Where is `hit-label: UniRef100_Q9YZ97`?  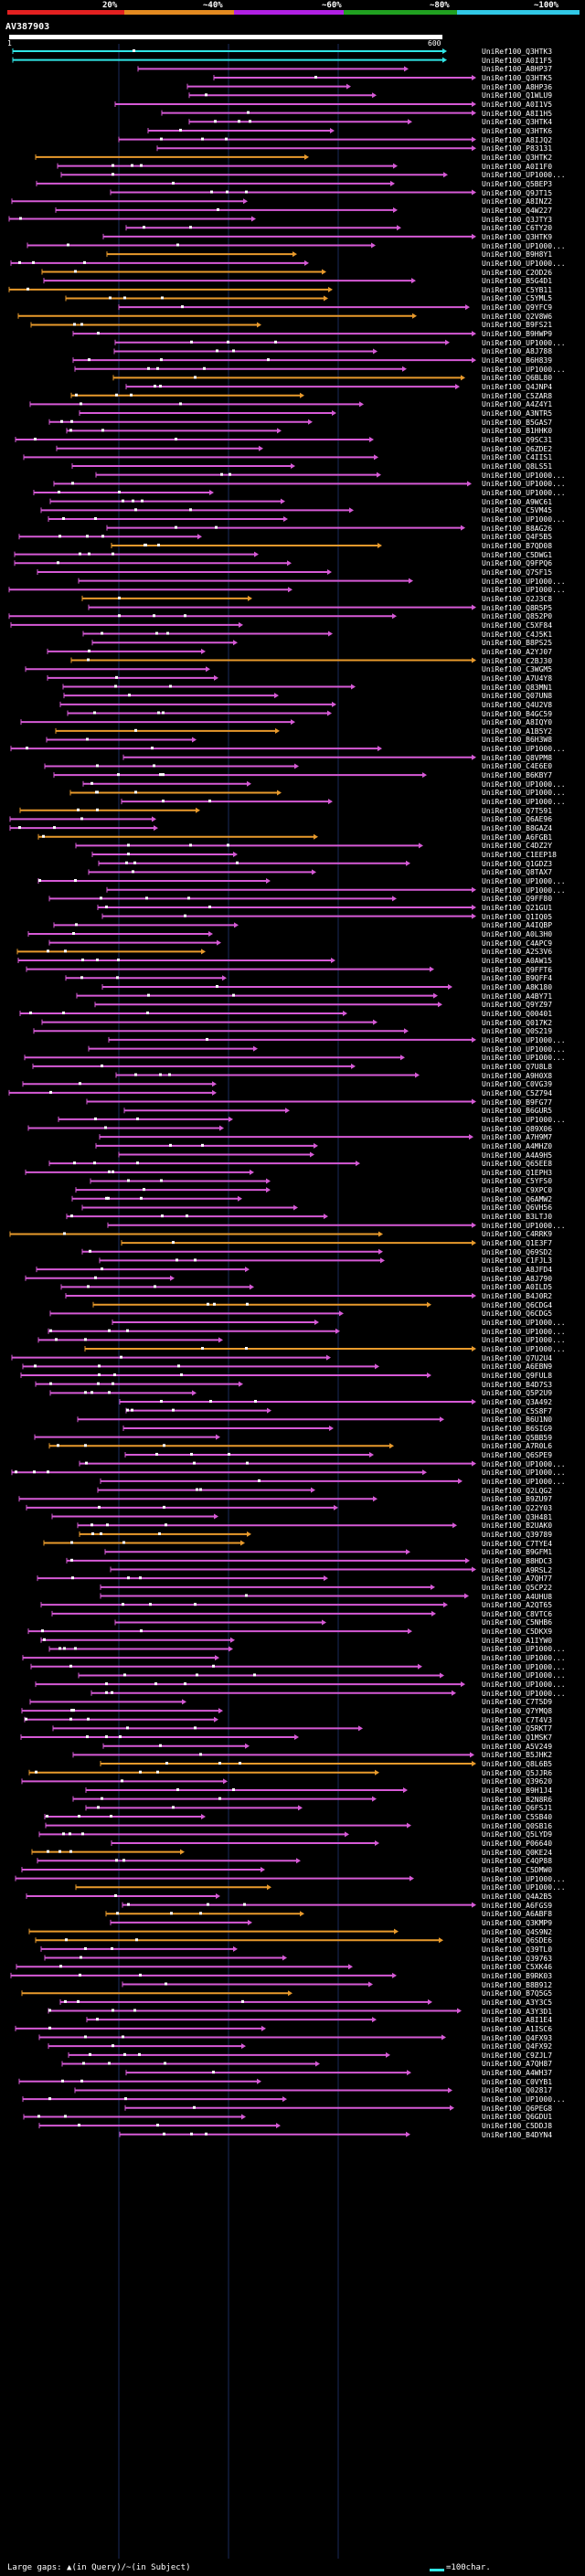 hit-label: UniRef100_Q9YZ97 is located at coordinates (517, 1005).